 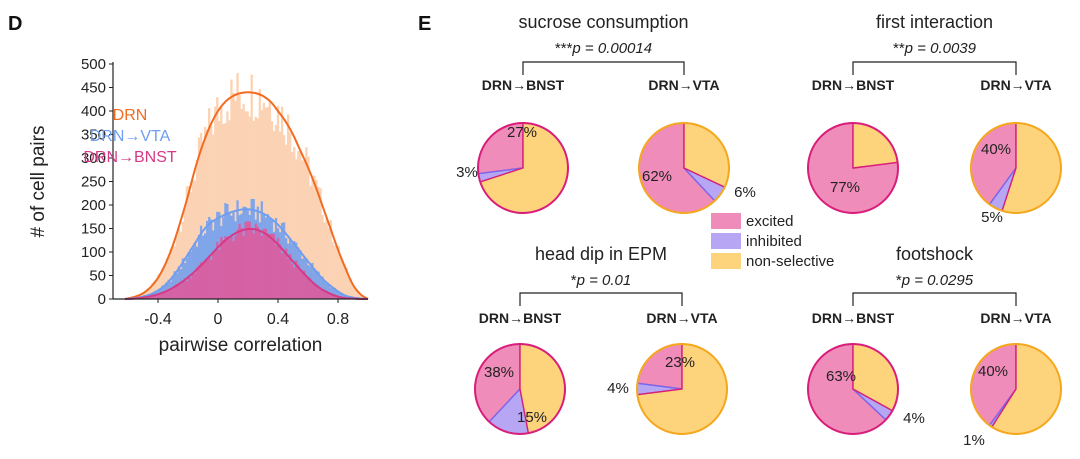 I want to click on pie-chart: DRN→BNST 38% 15%, so click(x=520, y=372).